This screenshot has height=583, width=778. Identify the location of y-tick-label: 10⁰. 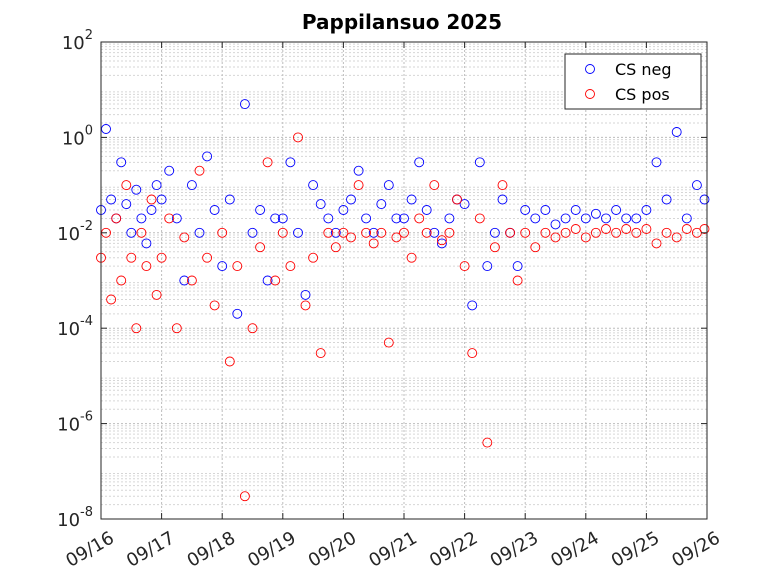
(77, 136).